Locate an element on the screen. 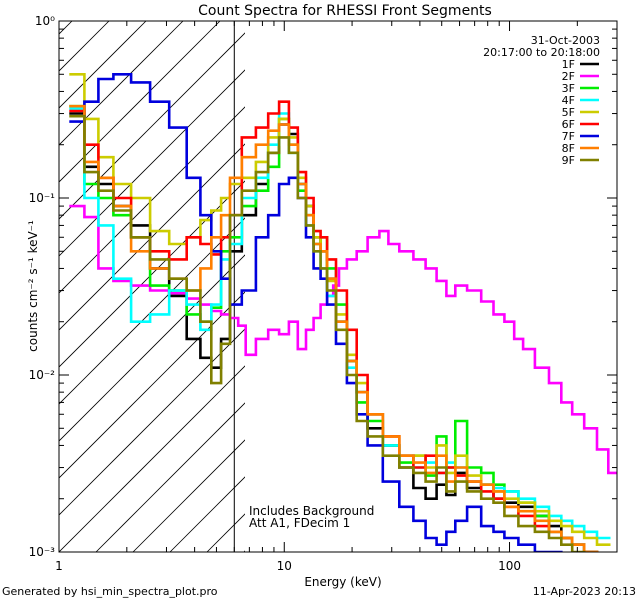  y-tick-label: 10⁻³ is located at coordinates (42, 552).